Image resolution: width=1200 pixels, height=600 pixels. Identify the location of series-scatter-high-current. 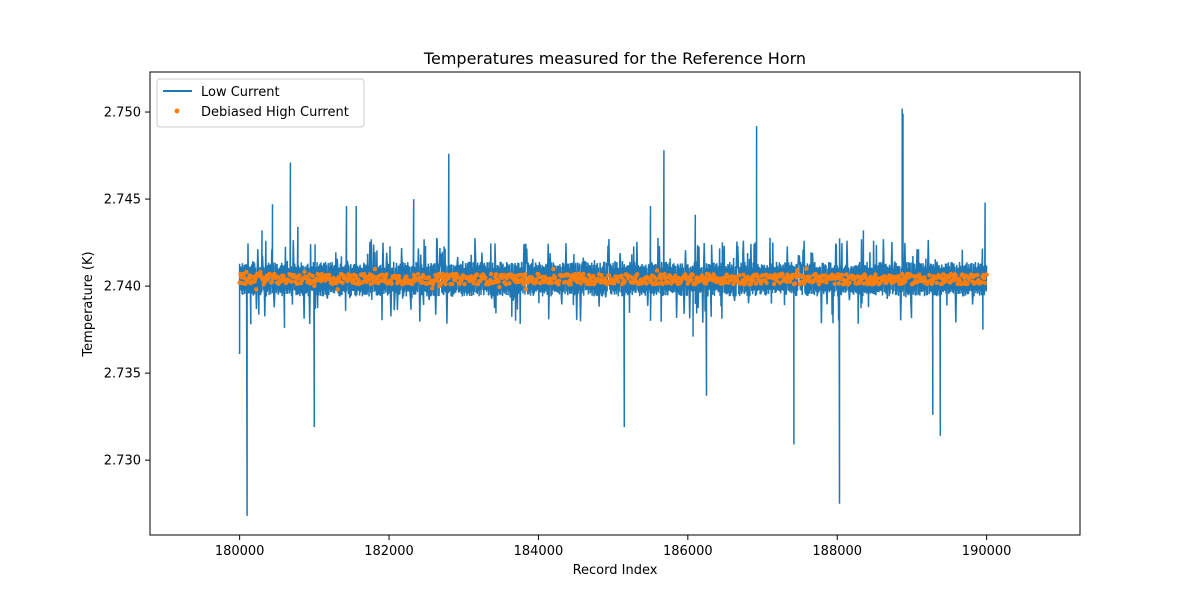
(613, 279).